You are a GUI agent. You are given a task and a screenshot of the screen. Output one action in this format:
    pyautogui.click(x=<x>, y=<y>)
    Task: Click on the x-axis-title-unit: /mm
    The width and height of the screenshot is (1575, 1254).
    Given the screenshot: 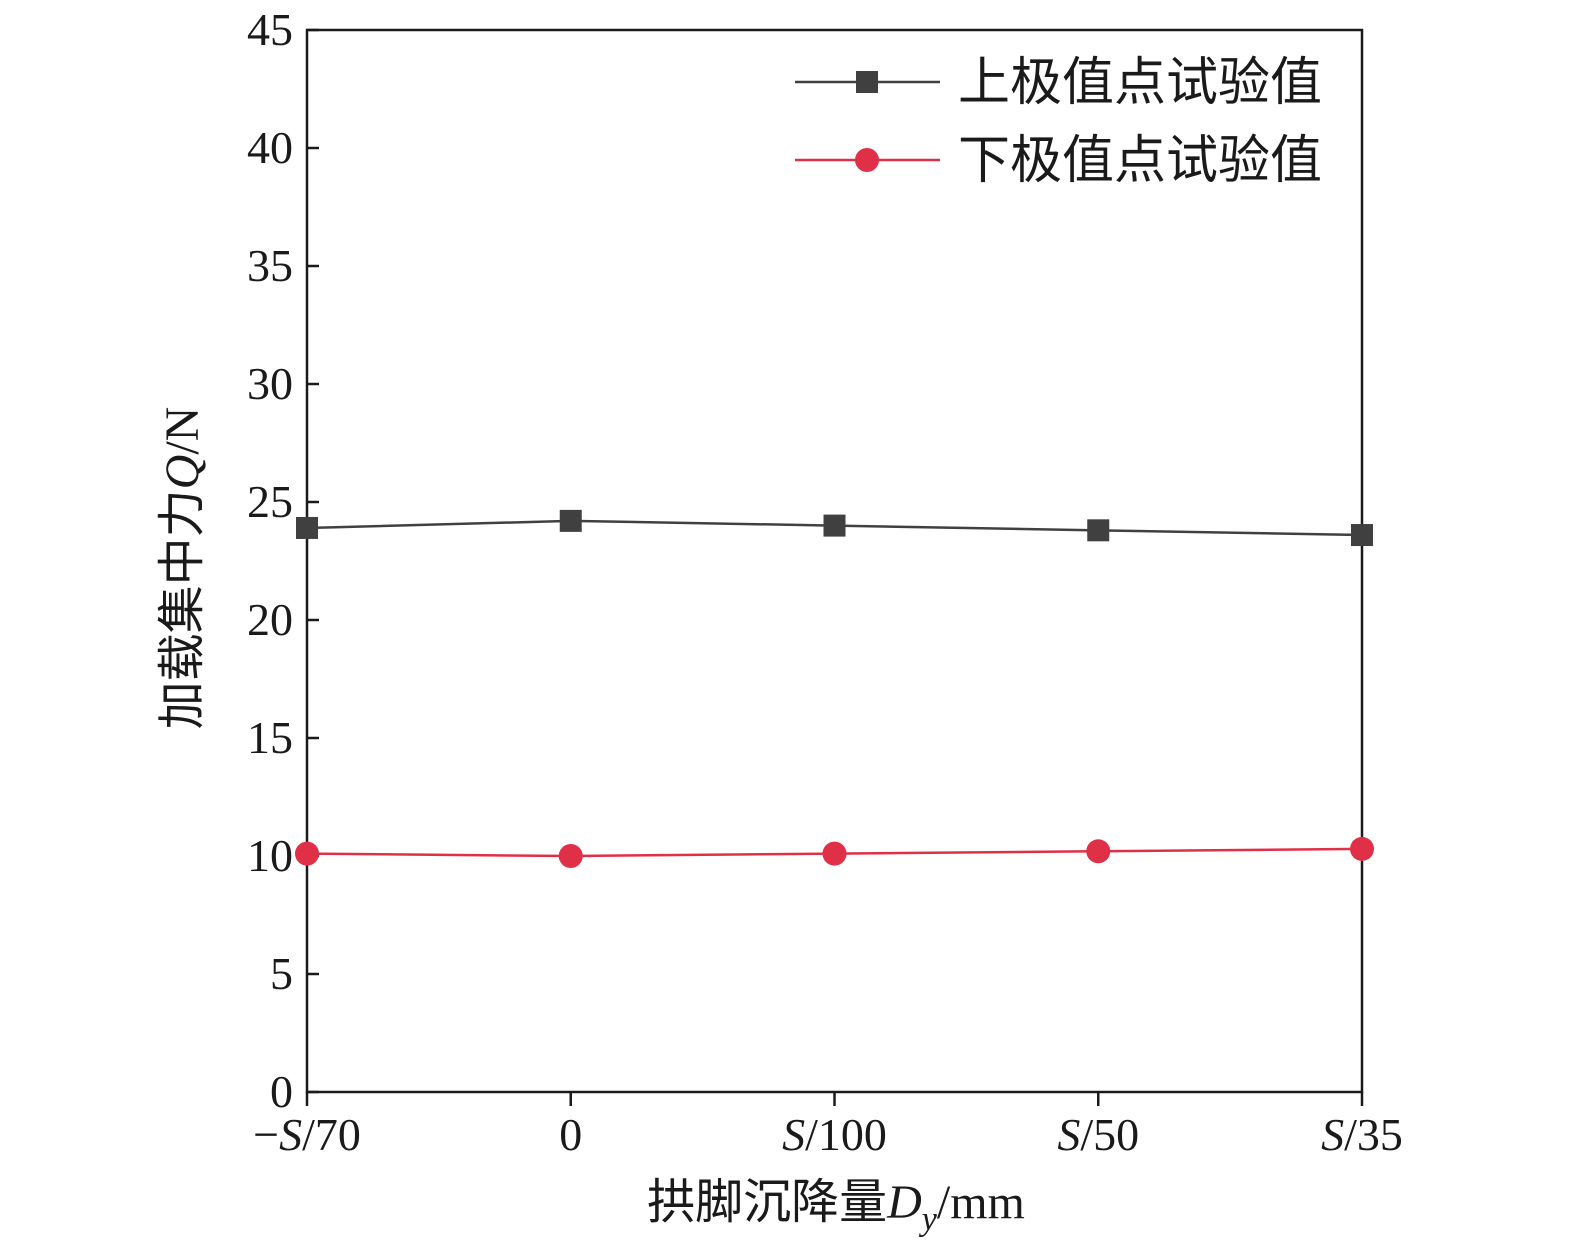 What is the action you would take?
    pyautogui.click(x=981, y=1202)
    